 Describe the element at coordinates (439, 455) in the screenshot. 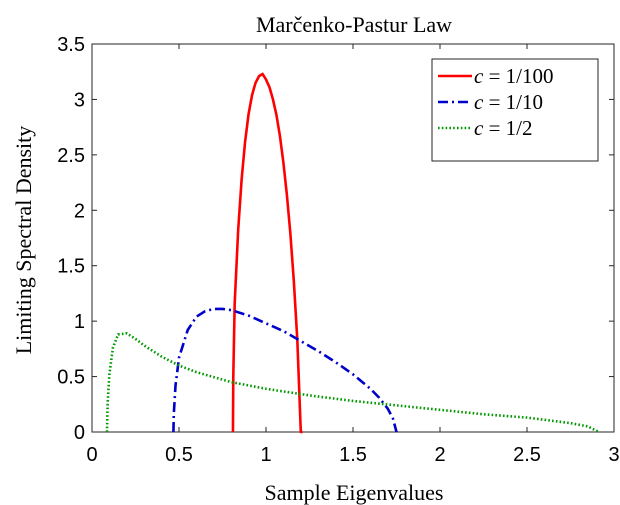

I see `x-tick-label: 2` at that location.